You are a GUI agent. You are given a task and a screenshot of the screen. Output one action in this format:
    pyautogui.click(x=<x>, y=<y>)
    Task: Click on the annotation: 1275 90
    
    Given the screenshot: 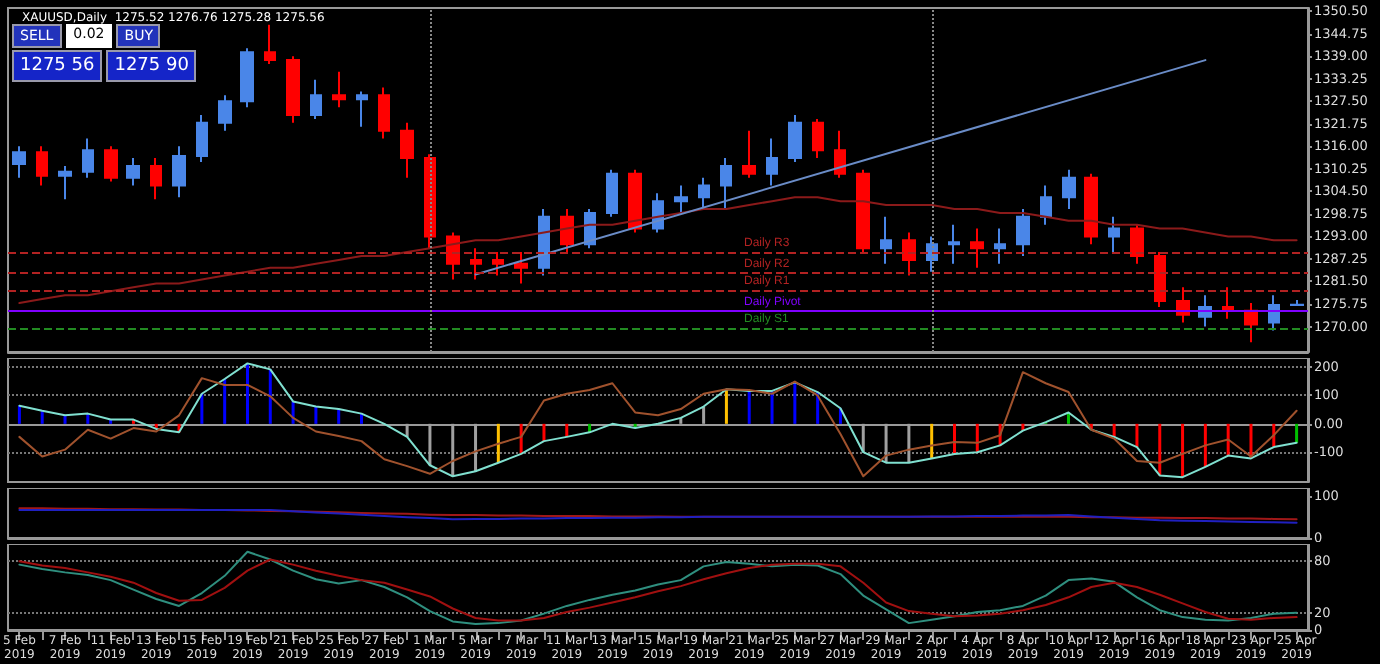 What is the action you would take?
    pyautogui.click(x=151, y=66)
    